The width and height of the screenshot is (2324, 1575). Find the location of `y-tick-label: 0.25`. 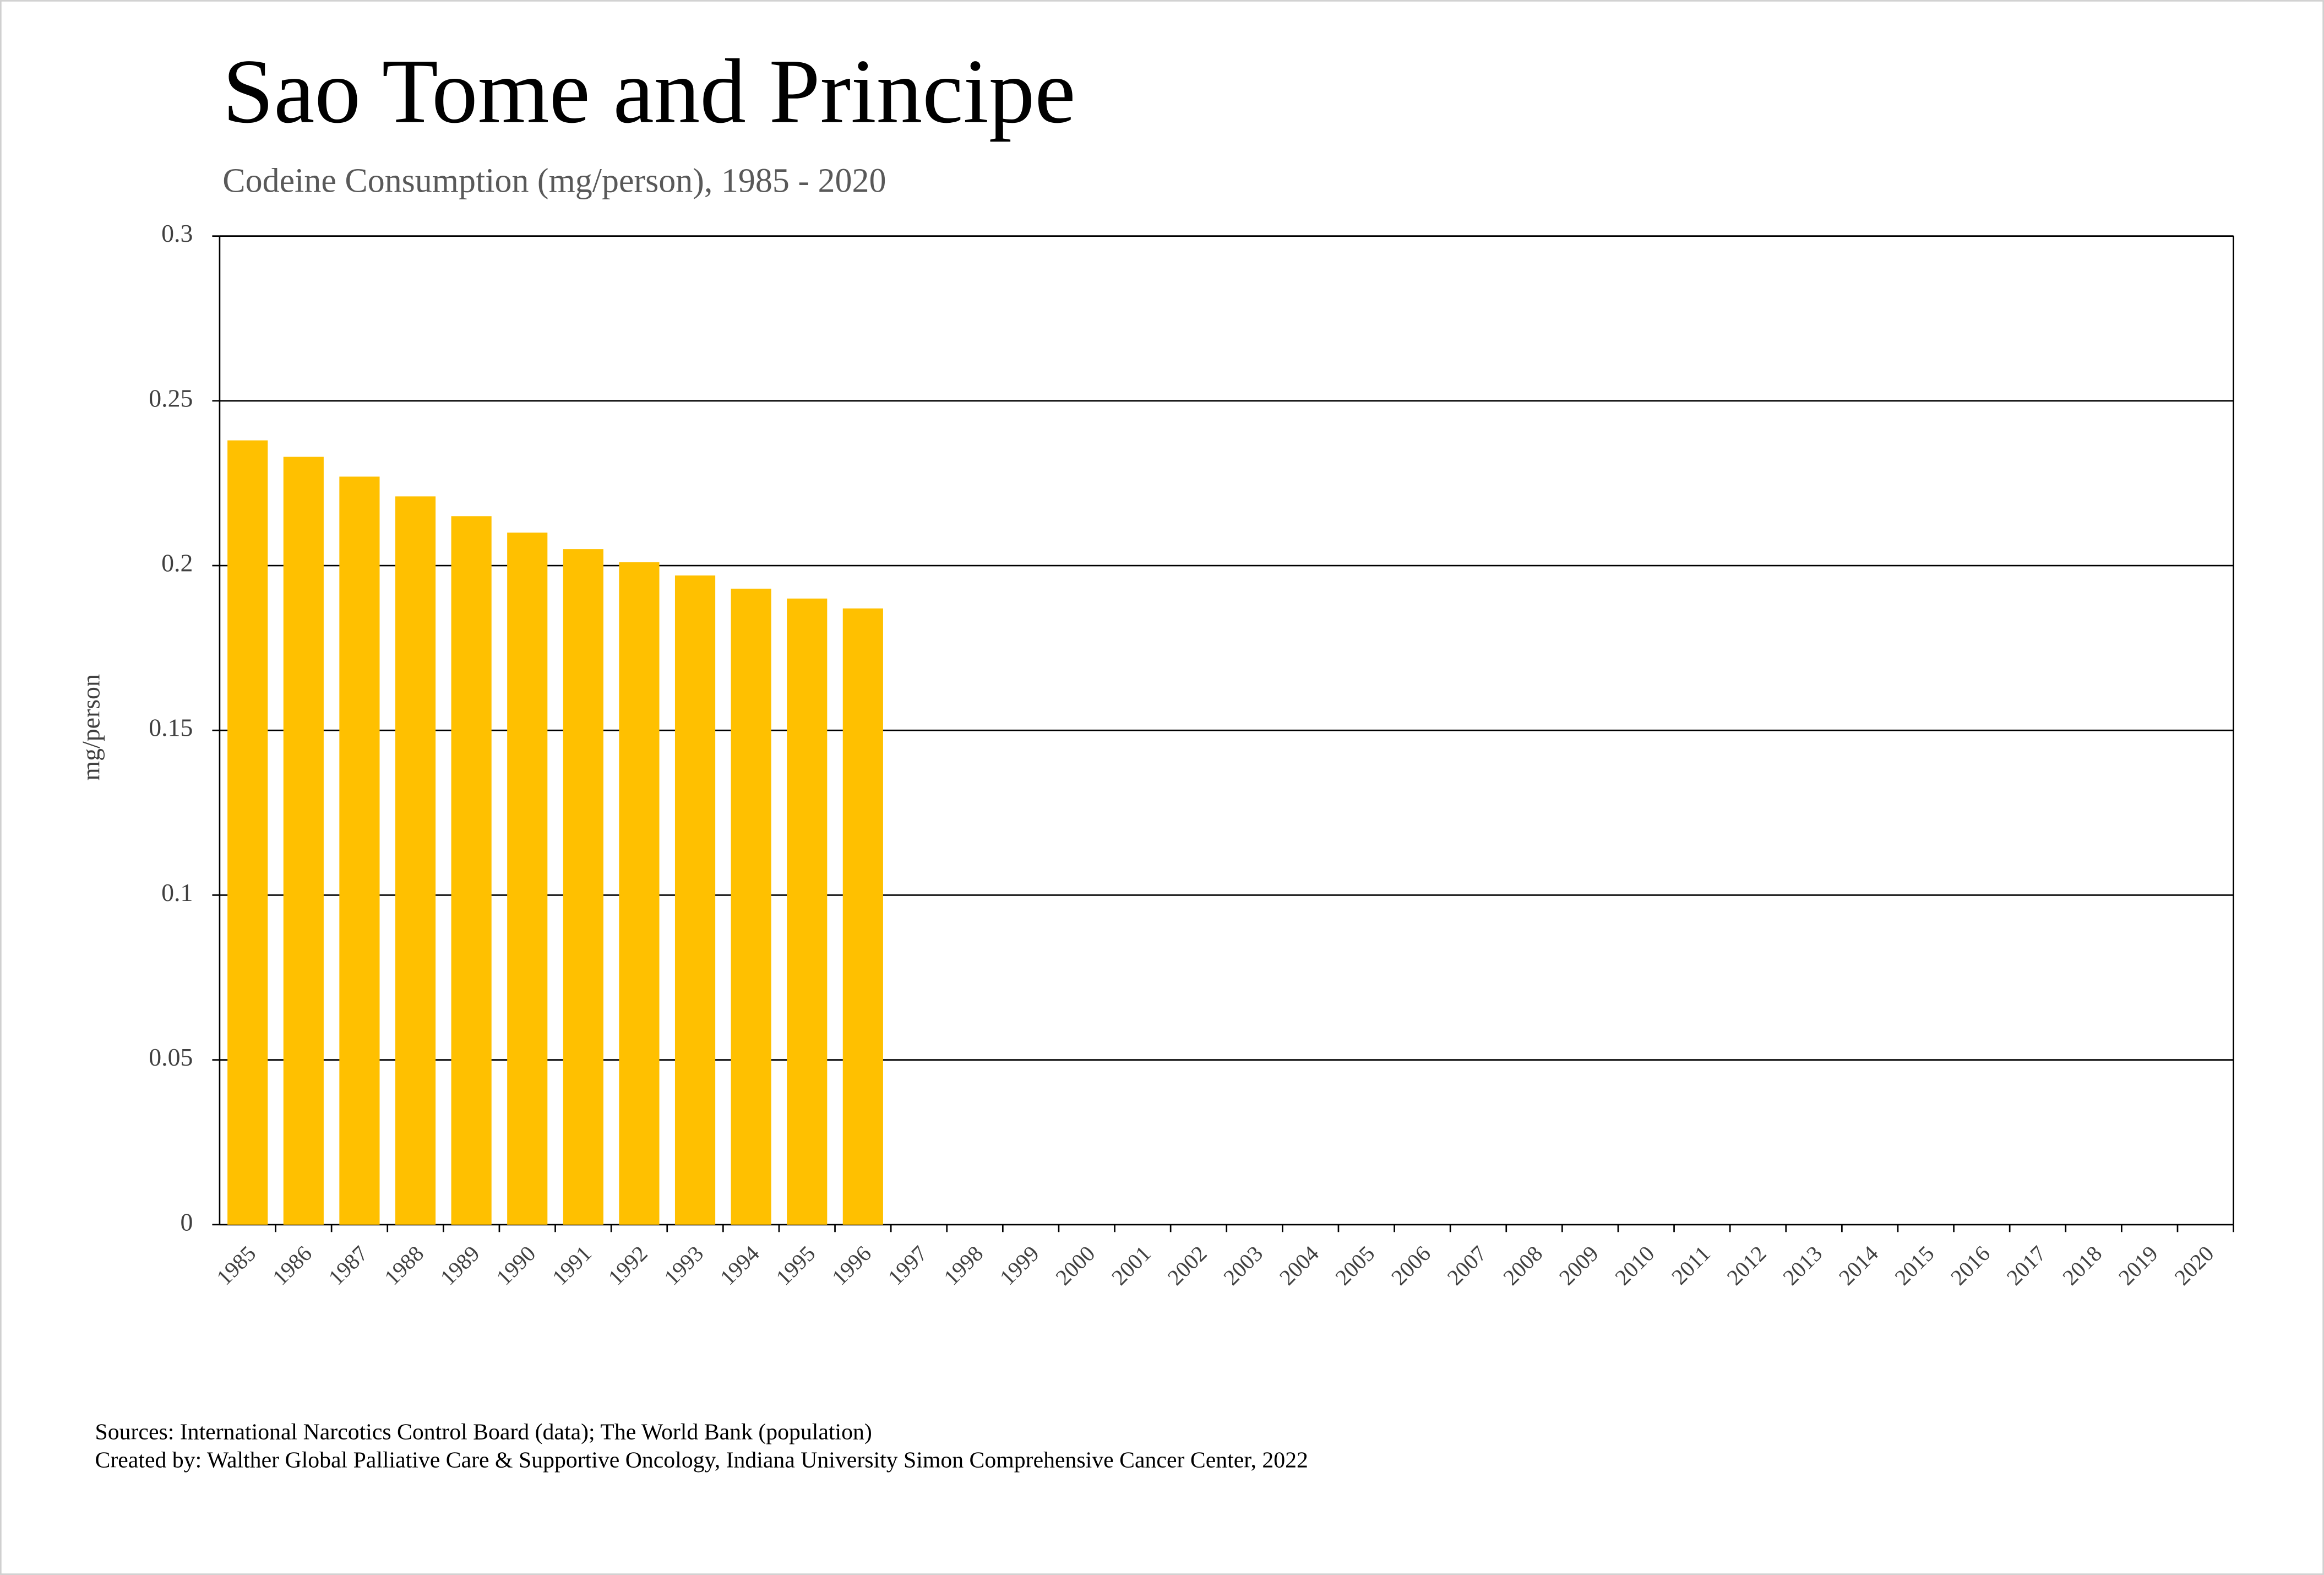

y-tick-label: 0.25 is located at coordinates (171, 398).